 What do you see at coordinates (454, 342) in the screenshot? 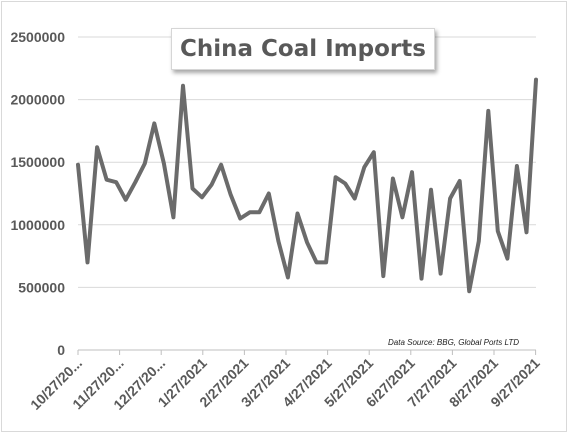
I see `data-source-note: Data Source: BBG, Global Ports LTD` at bounding box center [454, 342].